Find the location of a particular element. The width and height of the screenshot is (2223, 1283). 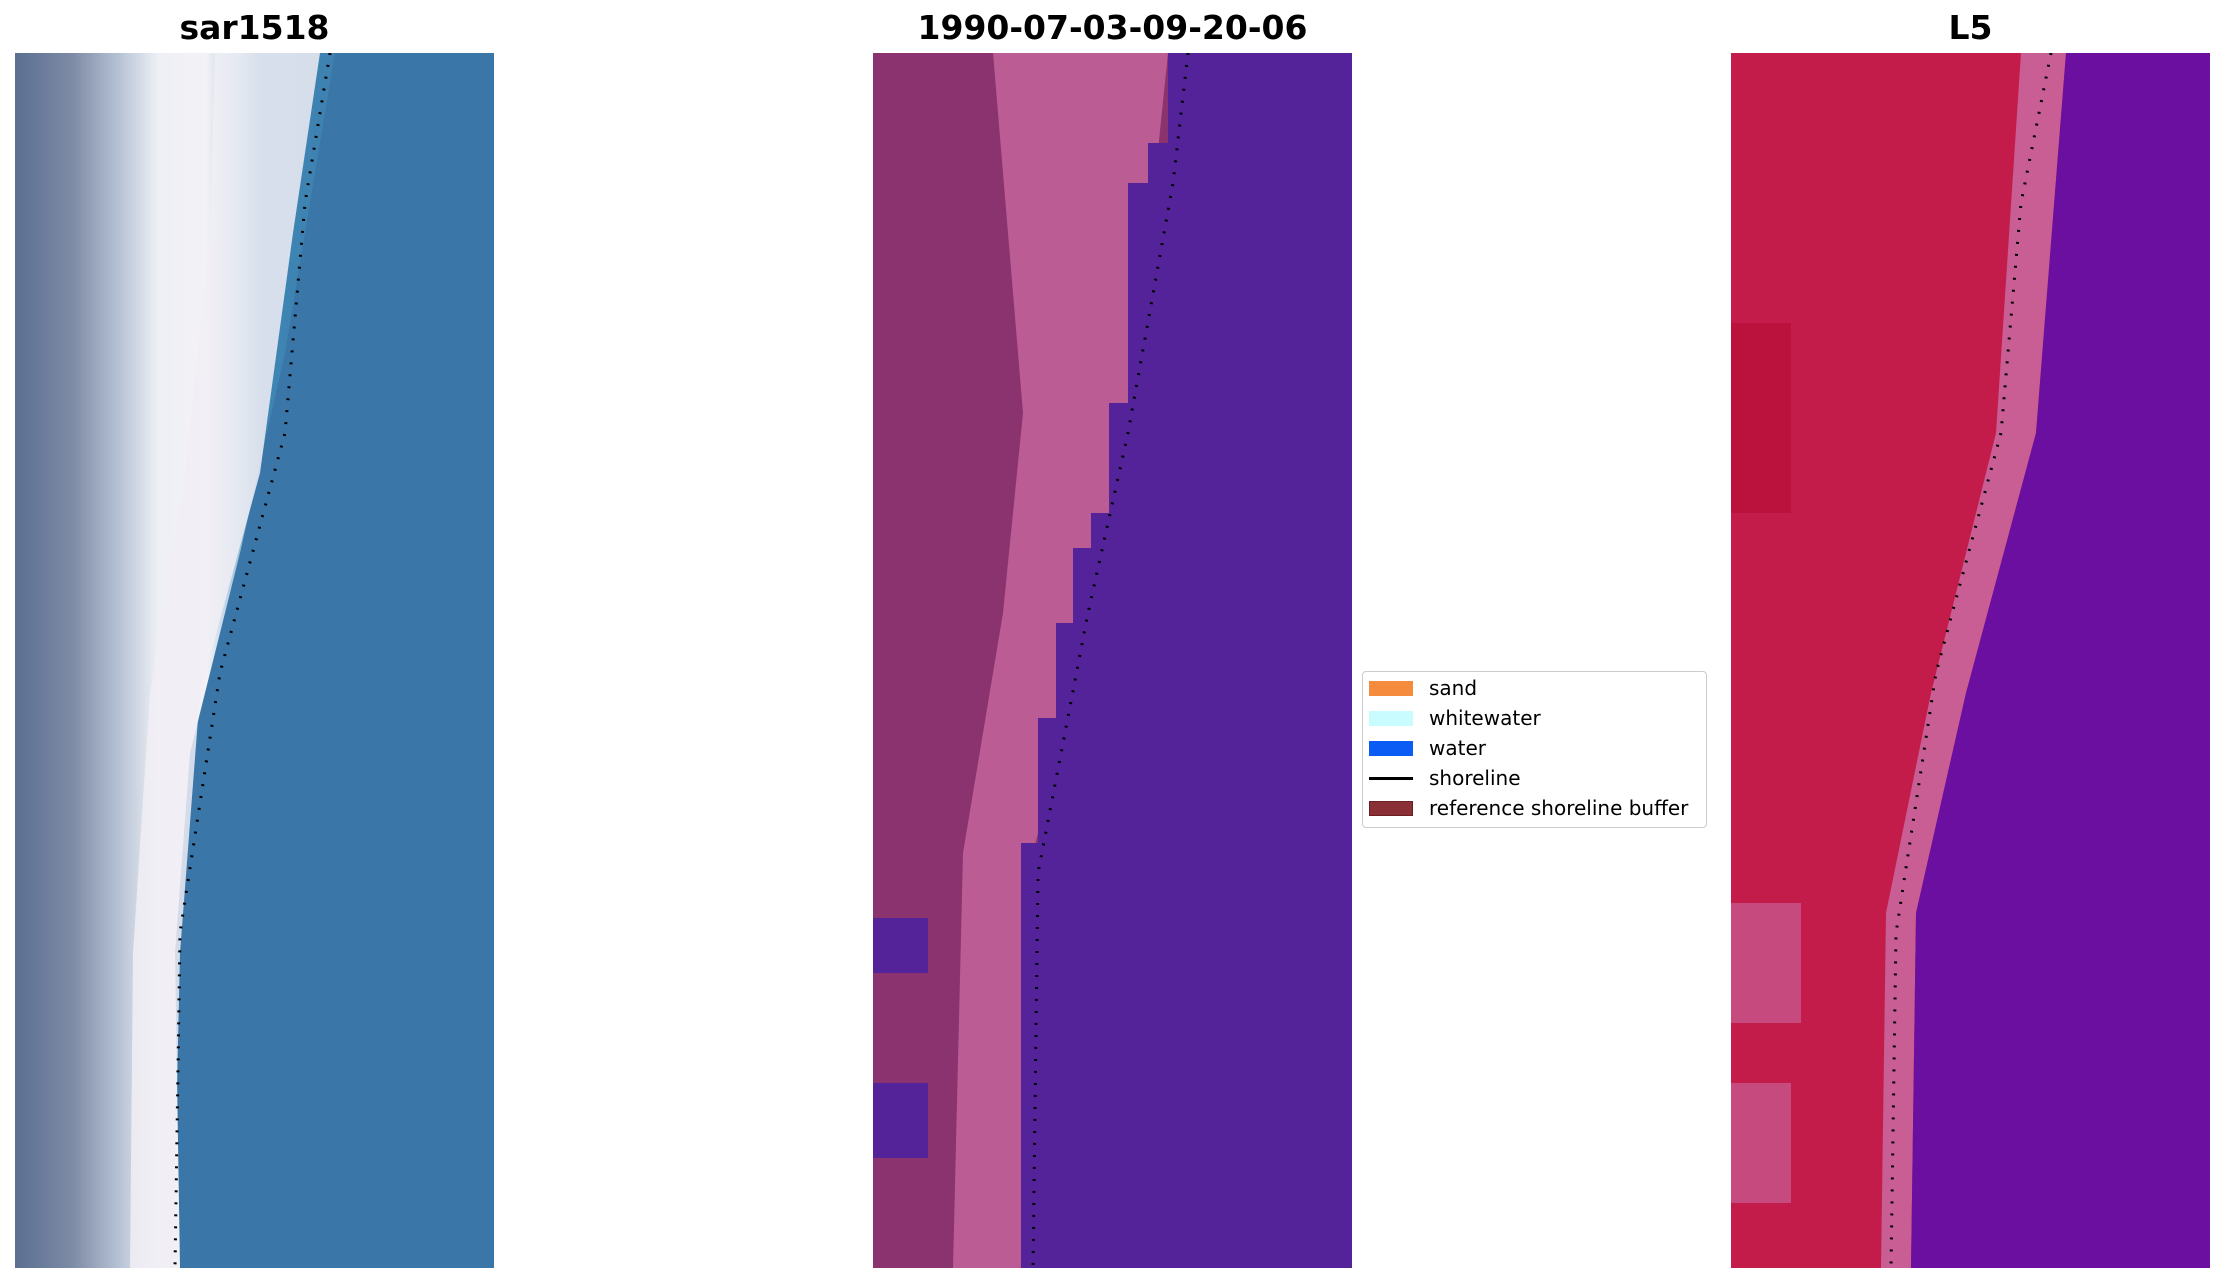

sar-water-area is located at coordinates (334, 660).